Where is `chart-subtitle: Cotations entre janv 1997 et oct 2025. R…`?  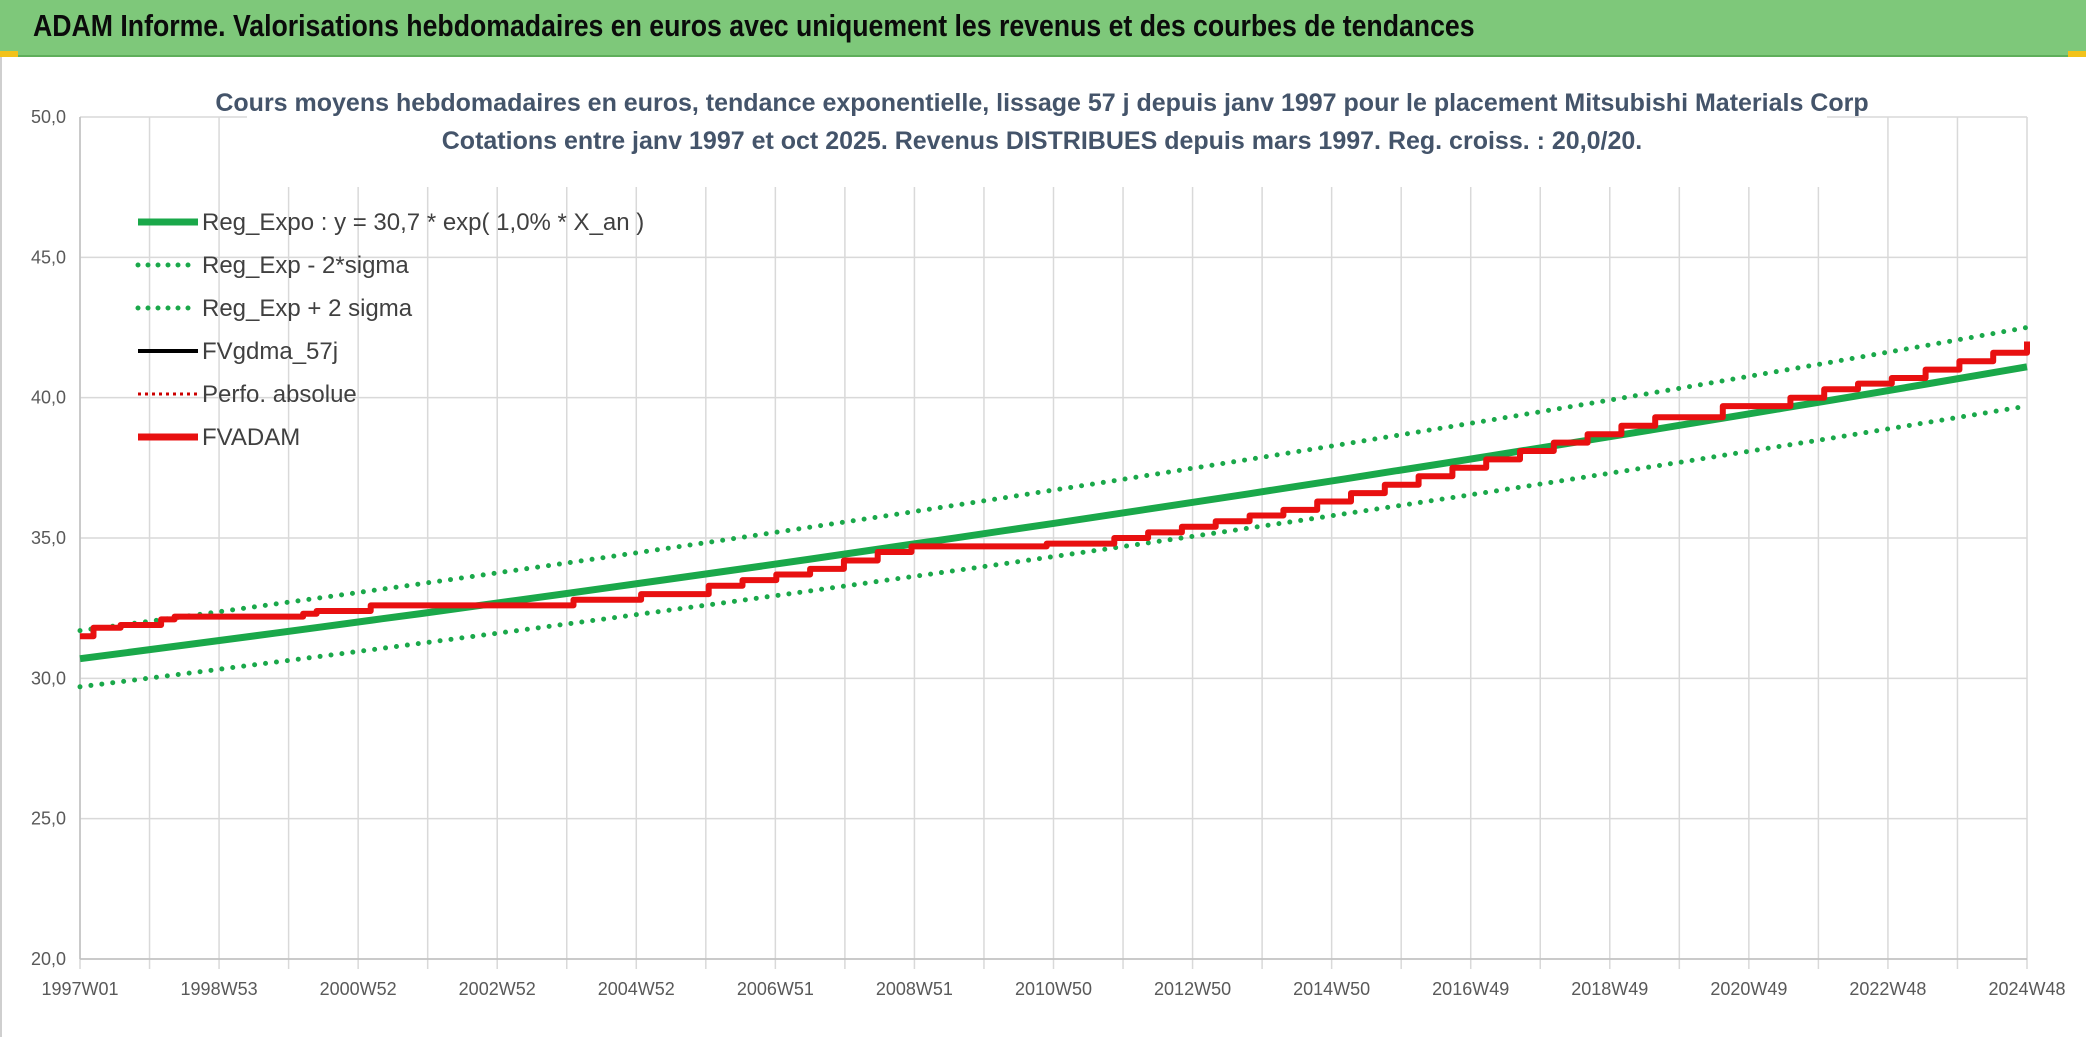
chart-subtitle: Cotations entre janv 1997 et oct 2025. R… is located at coordinates (1042, 141).